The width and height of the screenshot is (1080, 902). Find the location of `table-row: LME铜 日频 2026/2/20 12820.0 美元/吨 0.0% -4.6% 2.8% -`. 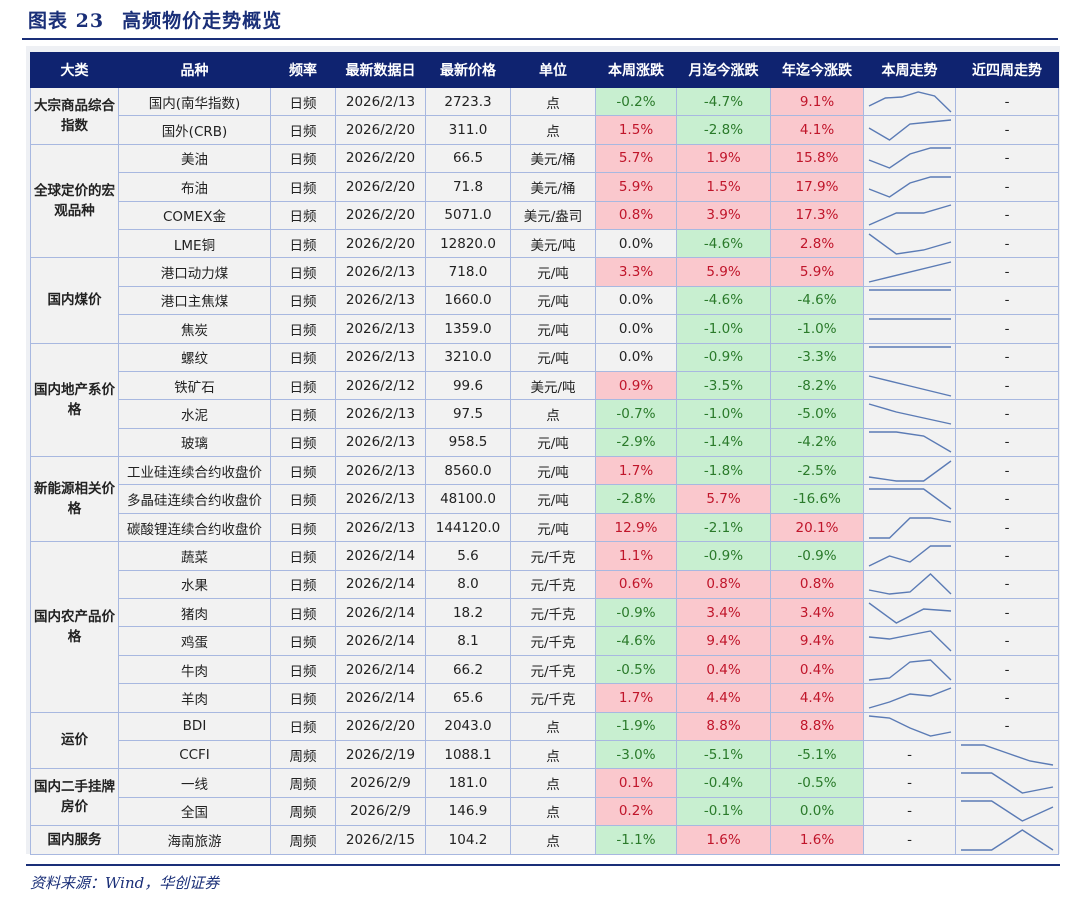

table-row: LME铜 日频 2026/2/20 12820.0 美元/吨 0.0% -4.6% 2.8% - is located at coordinates (545, 243).